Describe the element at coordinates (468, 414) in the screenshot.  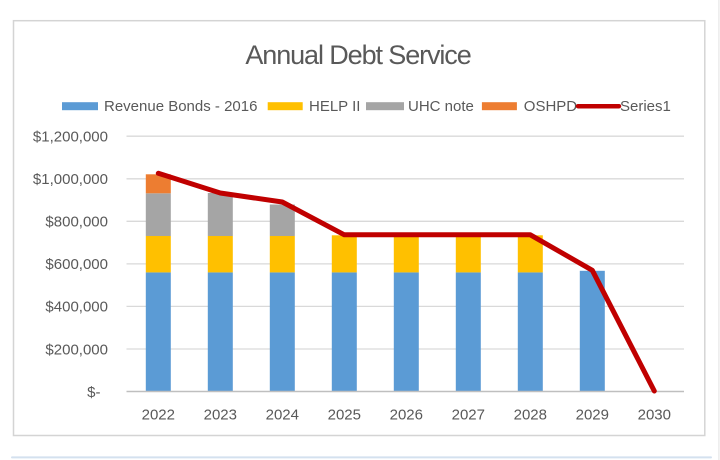
I see `svg-text: 2027` at that location.